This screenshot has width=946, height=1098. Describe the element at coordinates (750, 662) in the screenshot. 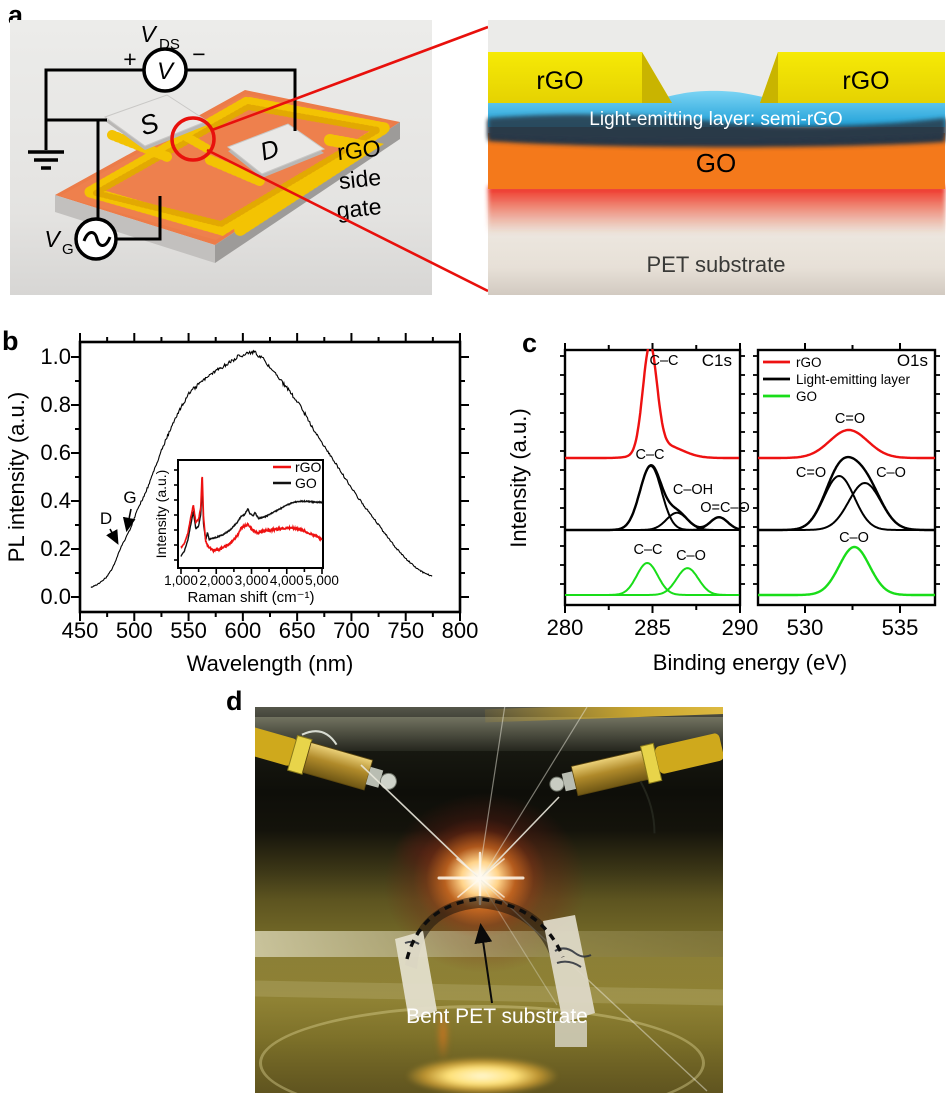

I see `x-axis-title: Binding energy (eV)` at that location.